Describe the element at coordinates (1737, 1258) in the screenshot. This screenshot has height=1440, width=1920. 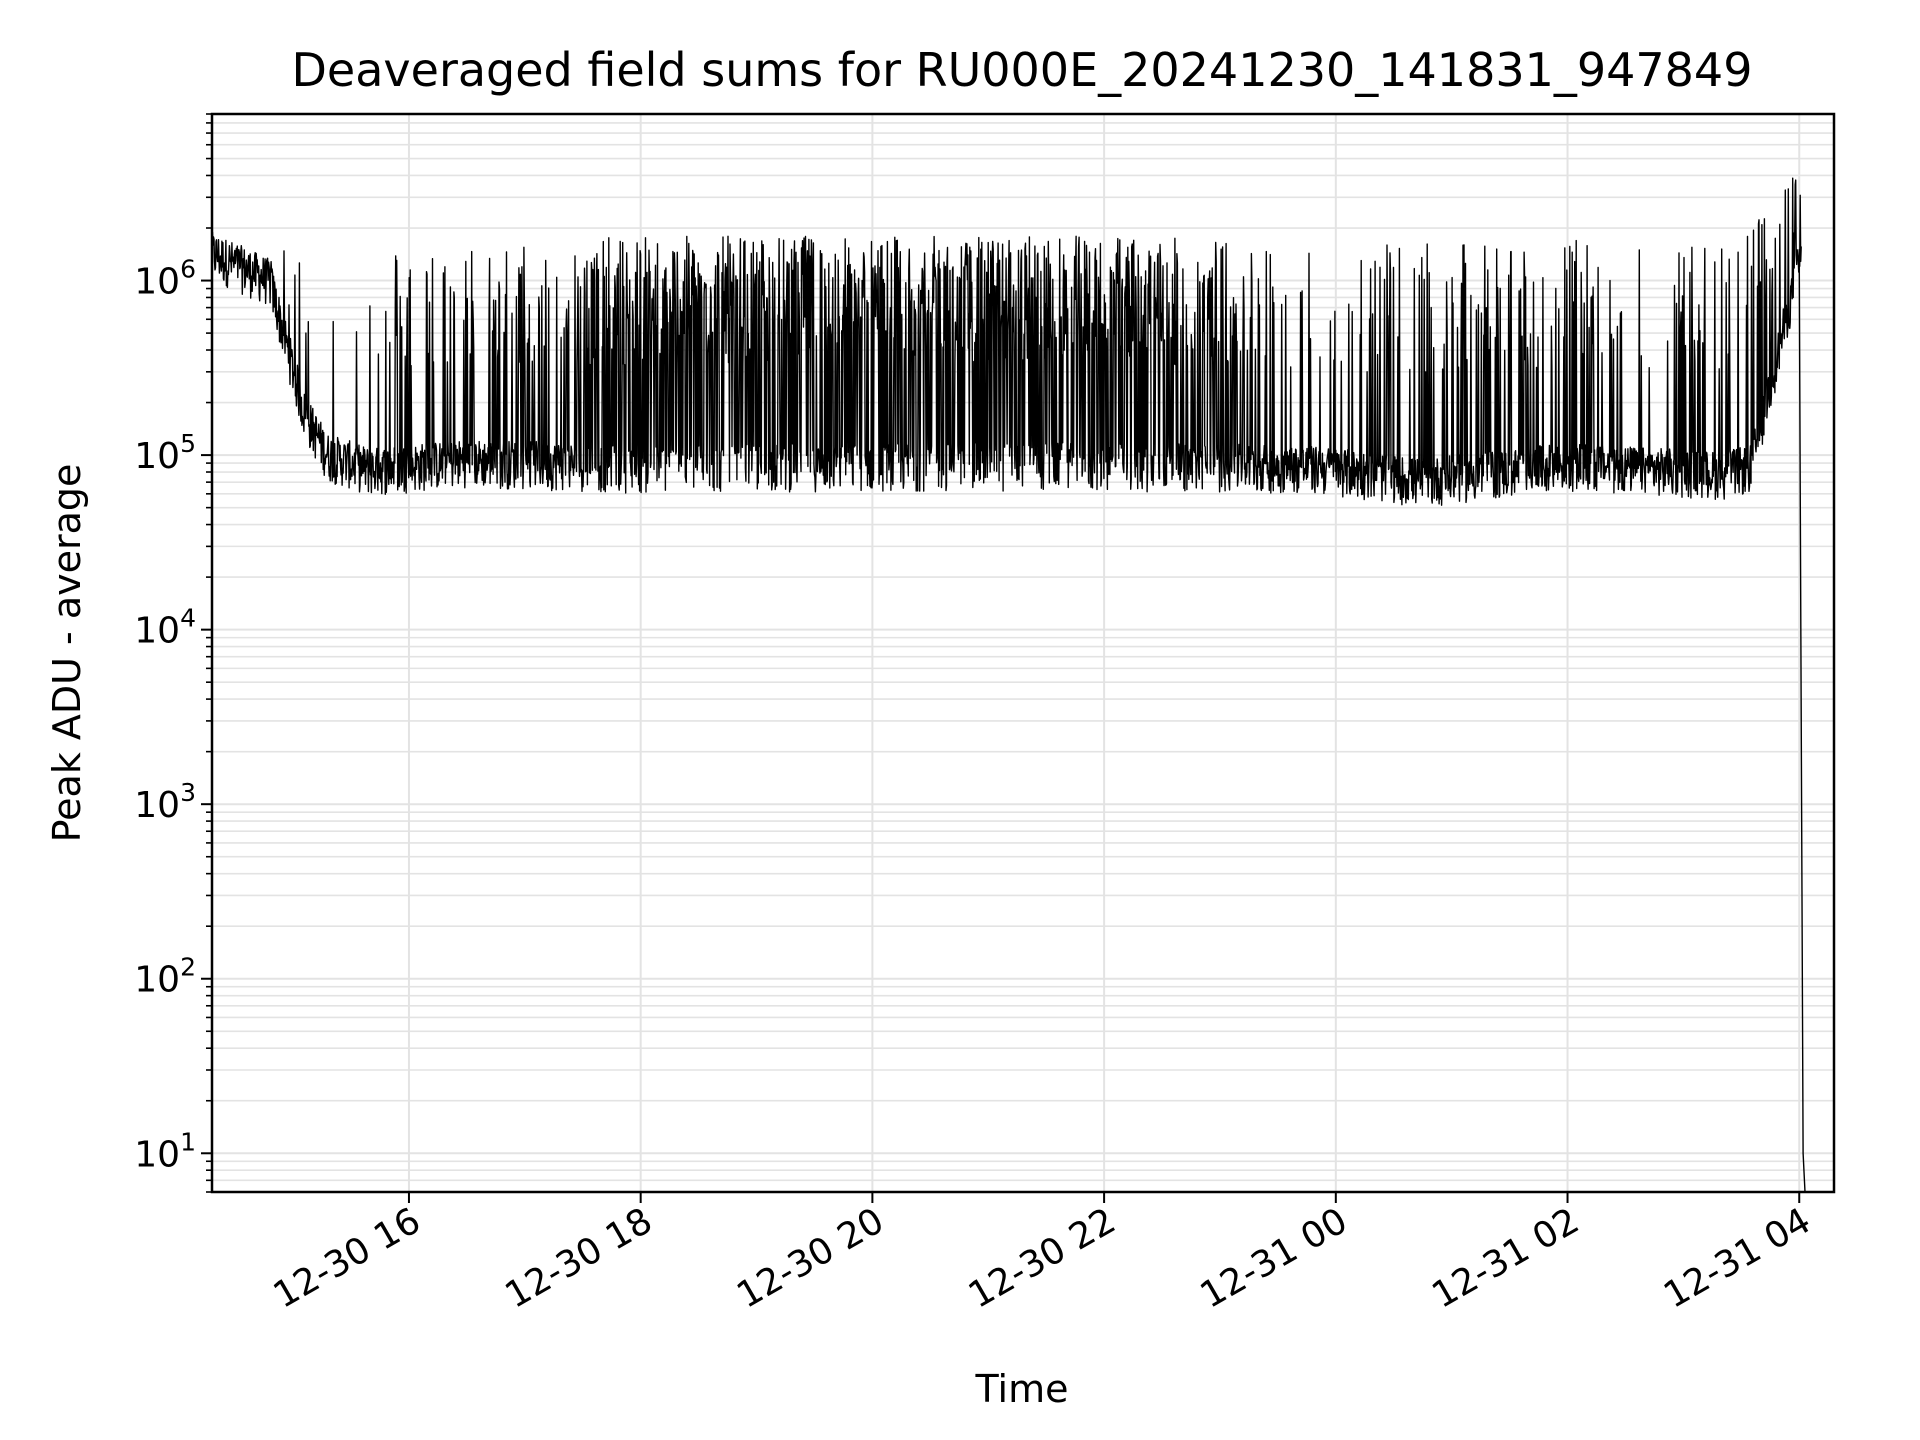
I see `x-tick-label: 12-31 04` at that location.